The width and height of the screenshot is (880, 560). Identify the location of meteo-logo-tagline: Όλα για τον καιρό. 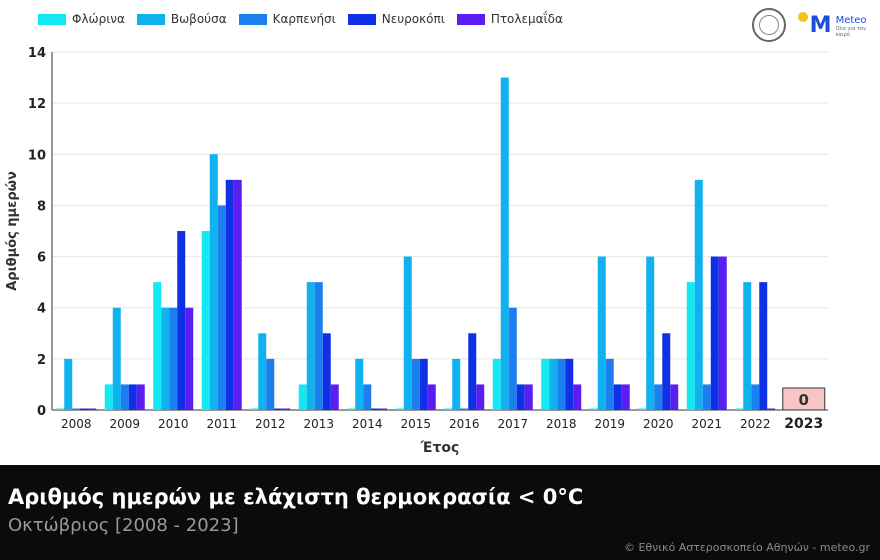
(850, 32).